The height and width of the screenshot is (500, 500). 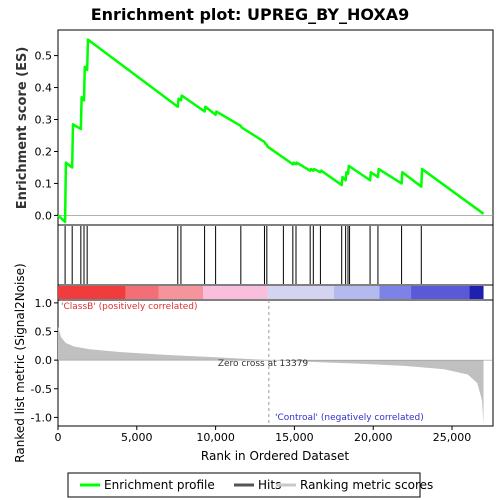 I want to click on es-ytick-label-2: 0.2, so click(x=44, y=151).